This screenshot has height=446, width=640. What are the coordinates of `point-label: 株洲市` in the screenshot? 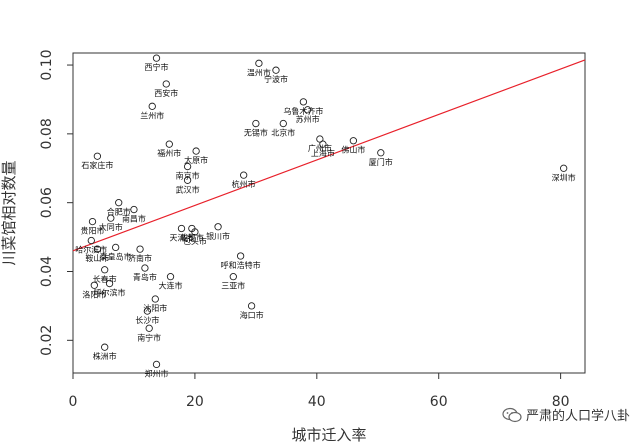 It's located at (105, 356).